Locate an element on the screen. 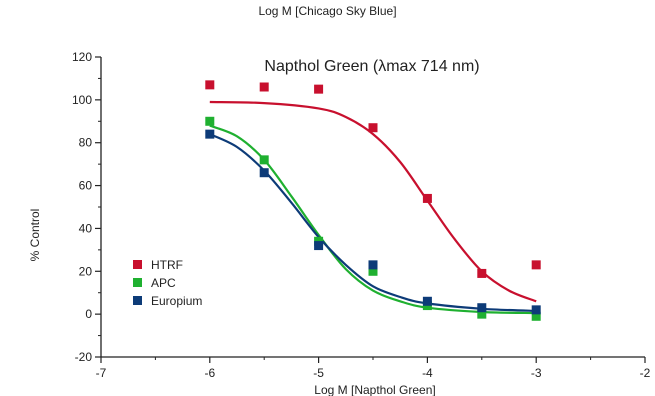  y-axis-label: % Control is located at coordinates (35, 235).